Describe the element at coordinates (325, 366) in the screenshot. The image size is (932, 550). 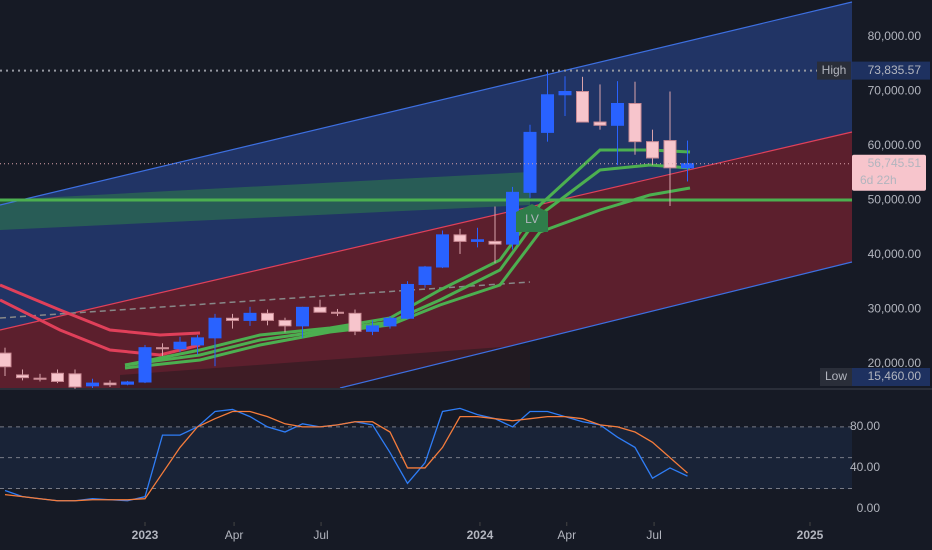
I see `shade` at that location.